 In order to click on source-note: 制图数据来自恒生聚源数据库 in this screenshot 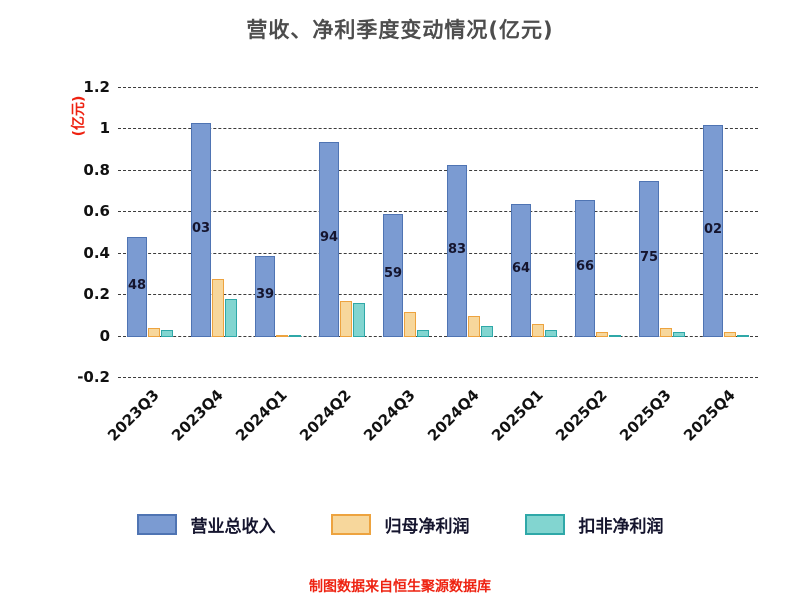, I will do `click(400, 587)`.